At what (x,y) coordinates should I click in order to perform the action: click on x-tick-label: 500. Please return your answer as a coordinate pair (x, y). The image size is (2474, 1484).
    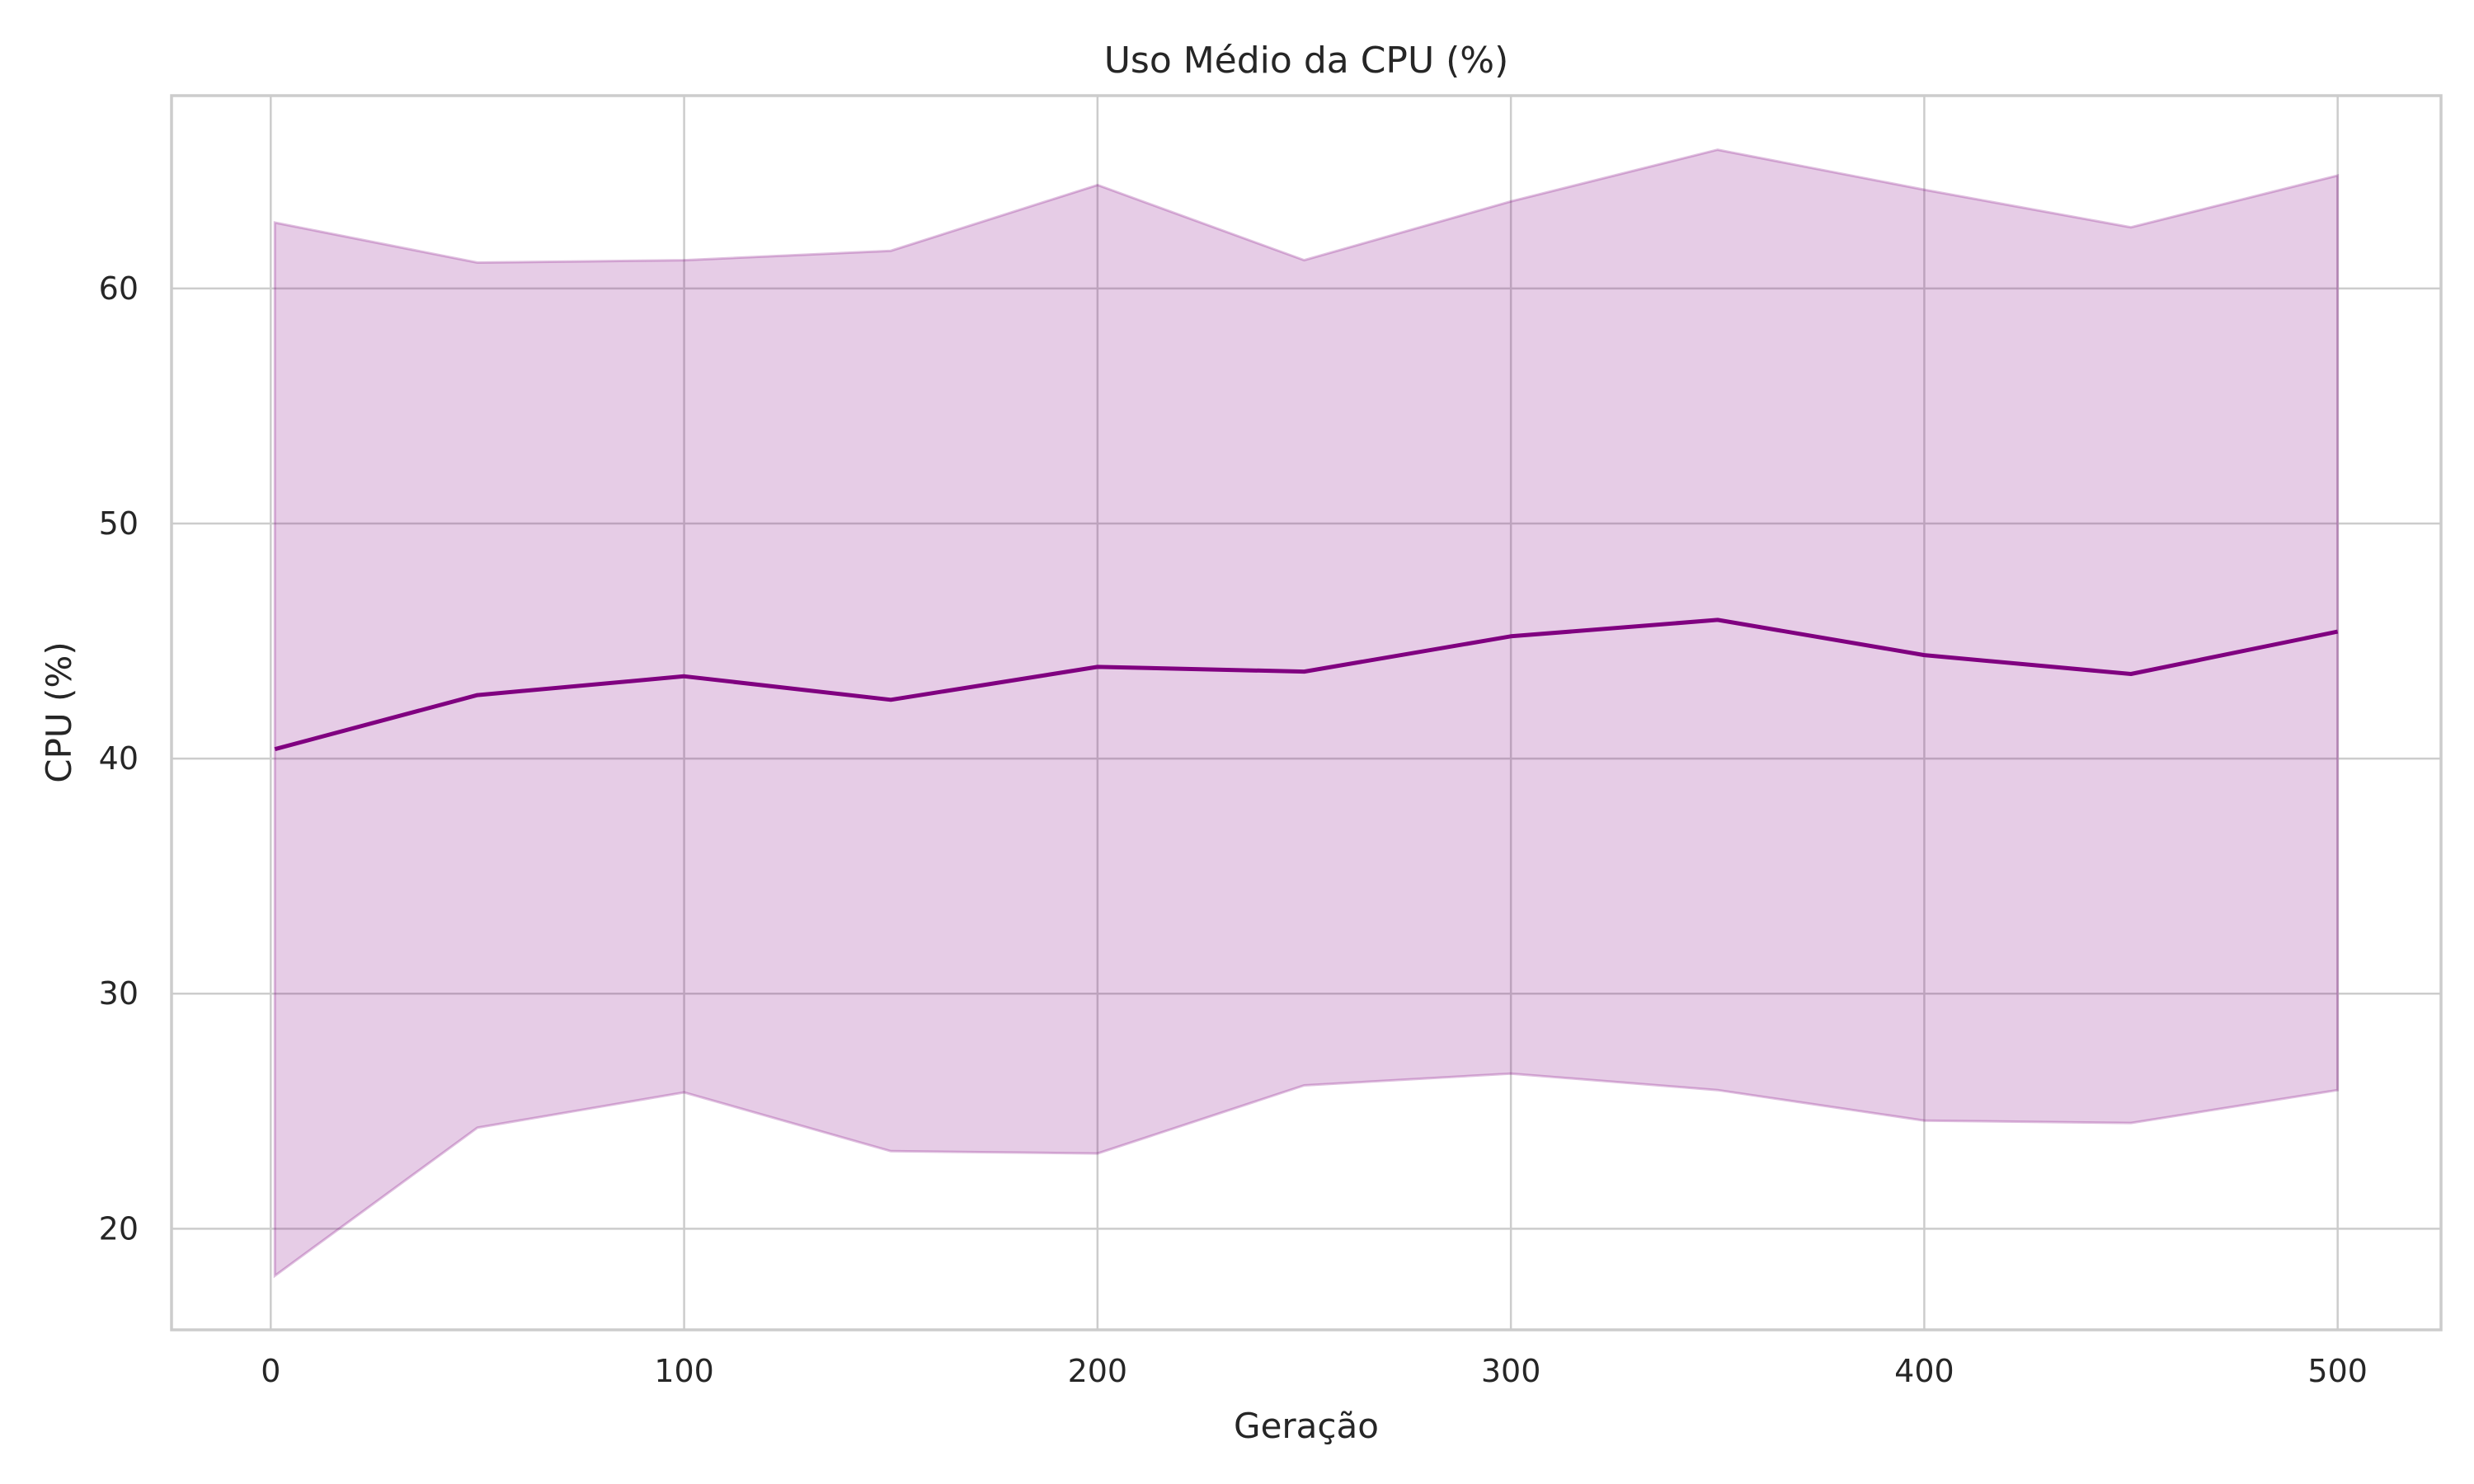
    Looking at the image, I should click on (2337, 1371).